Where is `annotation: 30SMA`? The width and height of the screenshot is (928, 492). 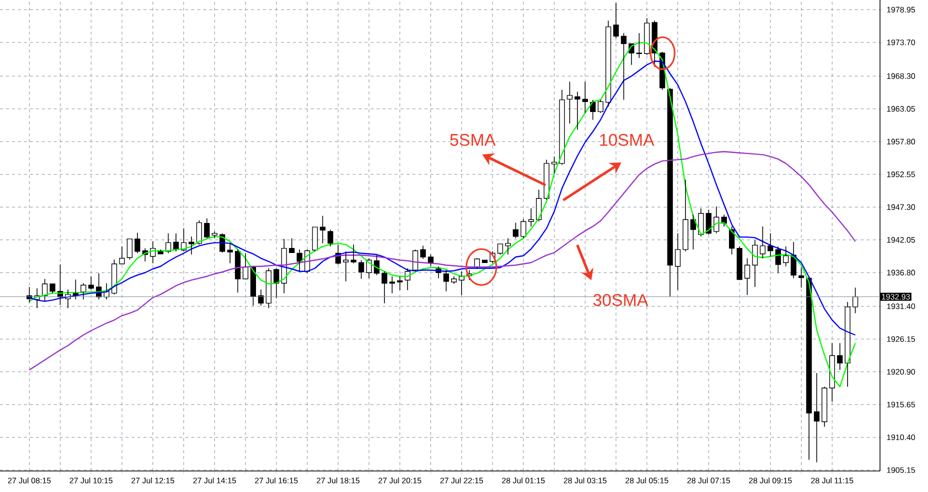
annotation: 30SMA is located at coordinates (620, 300).